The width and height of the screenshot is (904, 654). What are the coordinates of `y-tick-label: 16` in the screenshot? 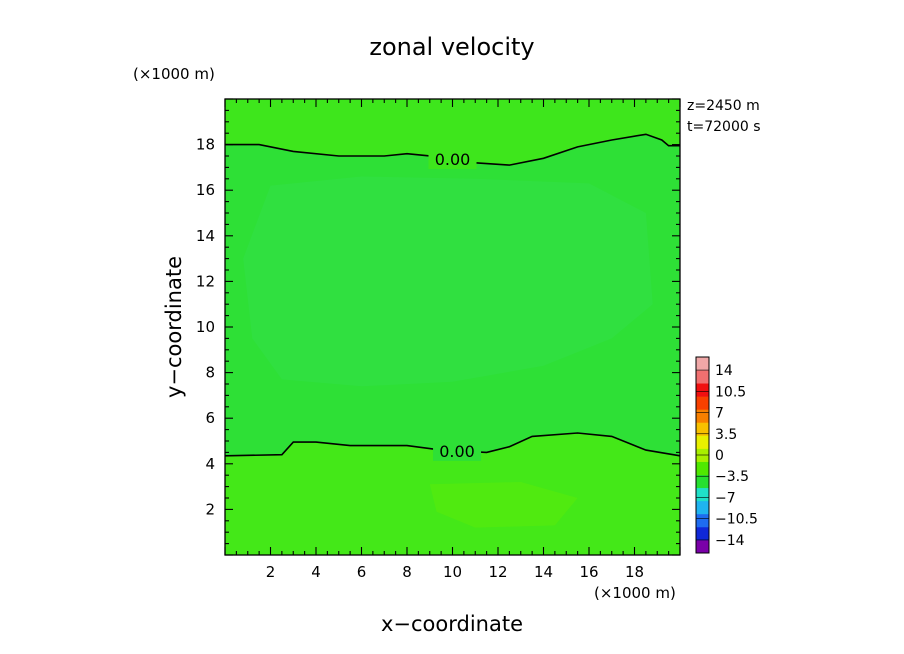 It's located at (205, 190).